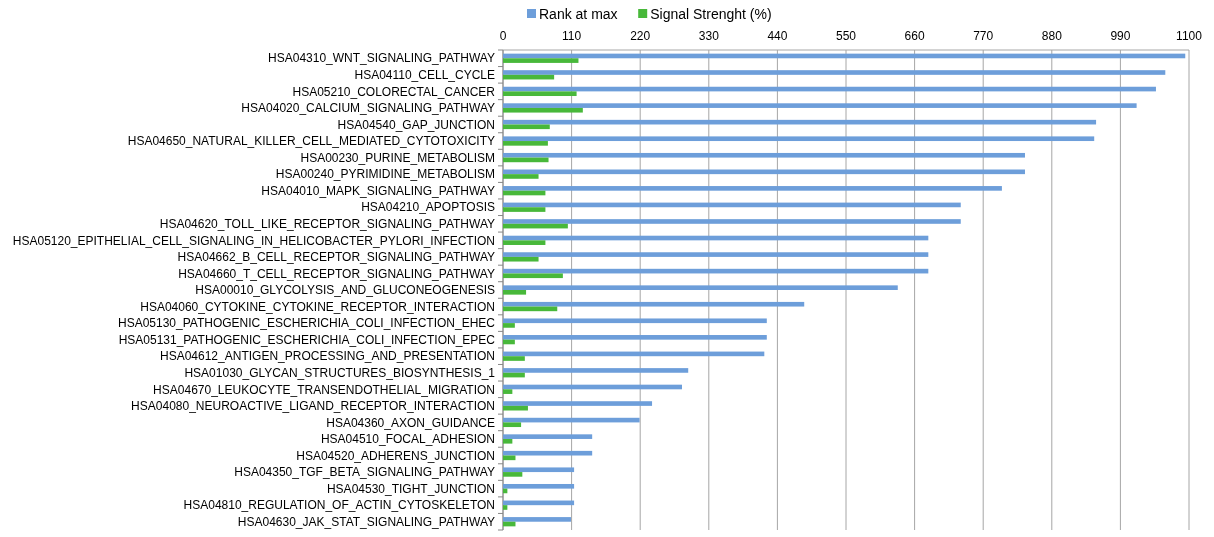  What do you see at coordinates (381, 58) in the screenshot?
I see `y-tick-label: HSA04310_WNT_SIGNALING_PATHWAY` at bounding box center [381, 58].